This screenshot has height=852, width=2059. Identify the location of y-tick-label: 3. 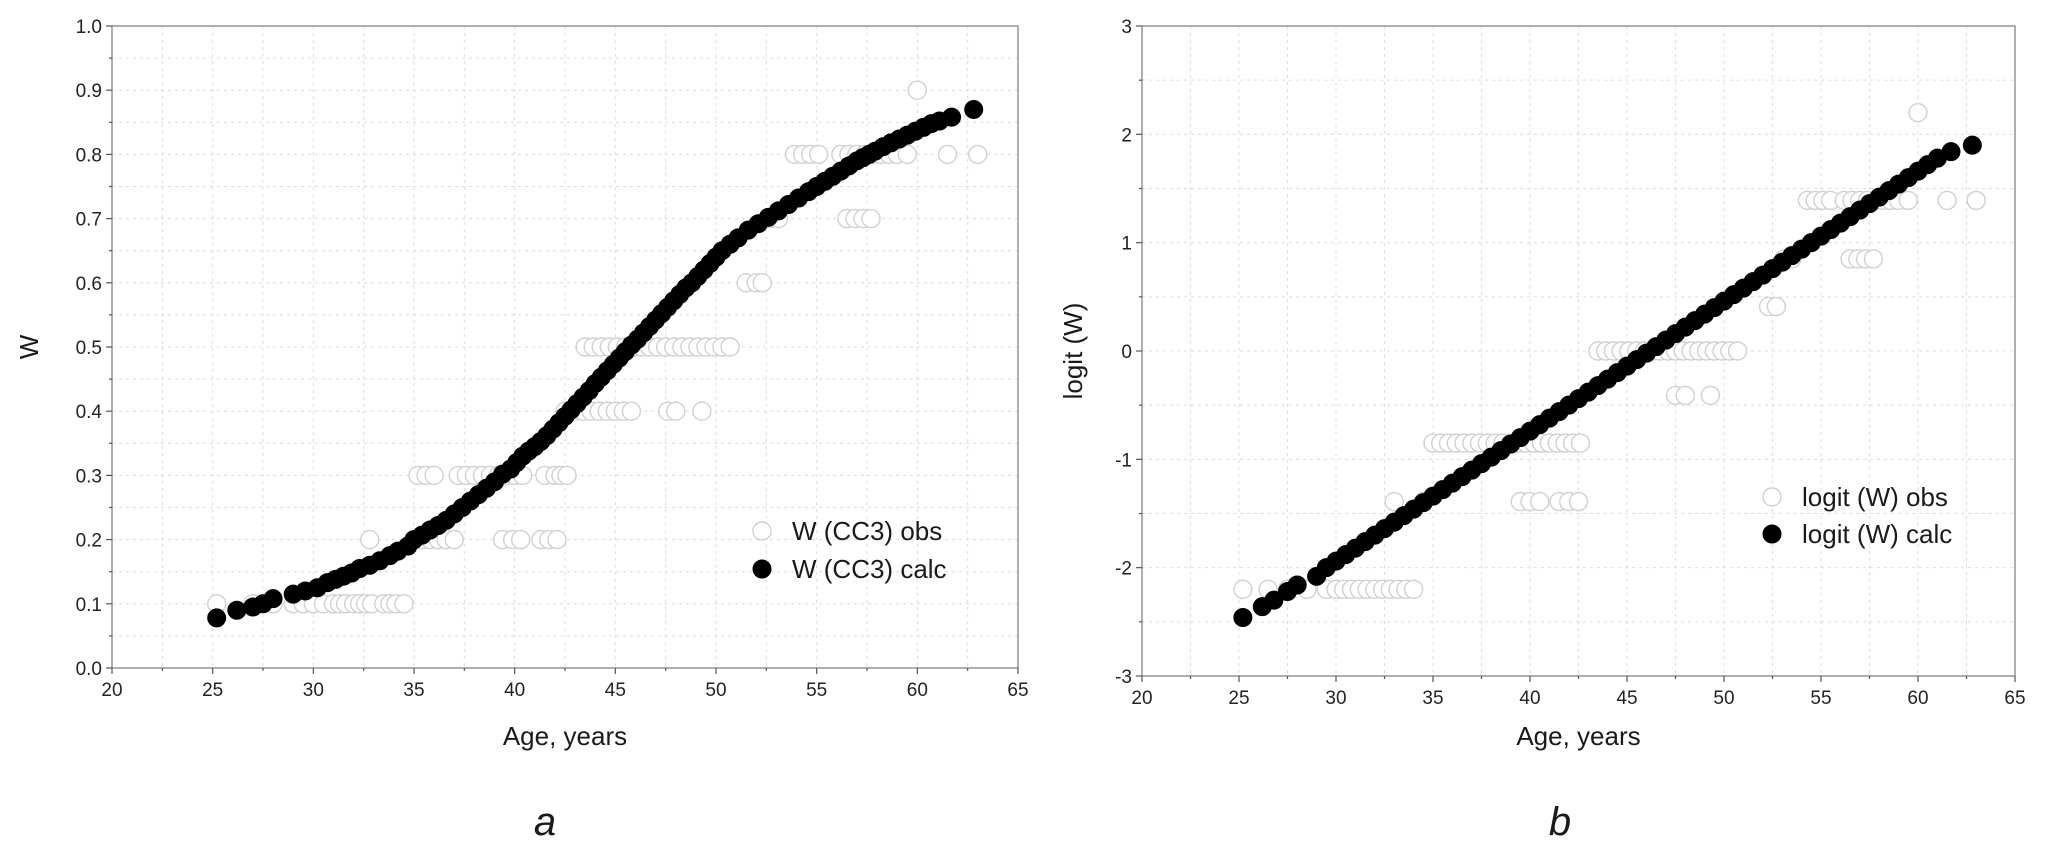
(1126, 27).